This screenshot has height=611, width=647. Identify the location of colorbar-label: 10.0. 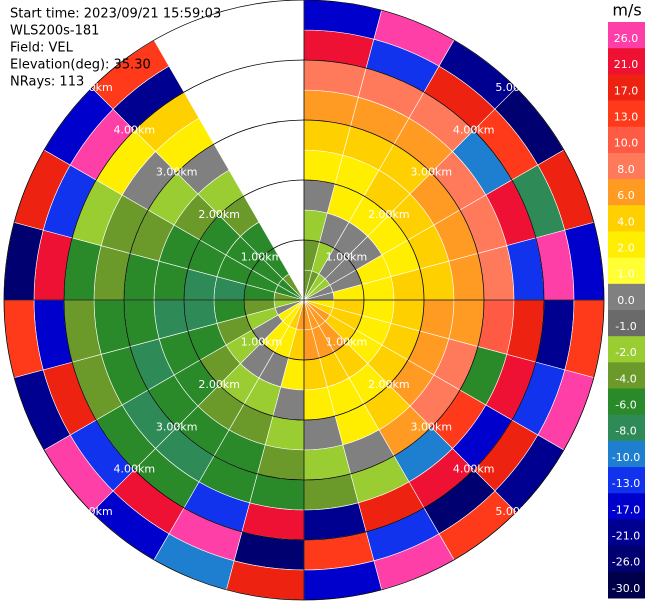
(626, 143).